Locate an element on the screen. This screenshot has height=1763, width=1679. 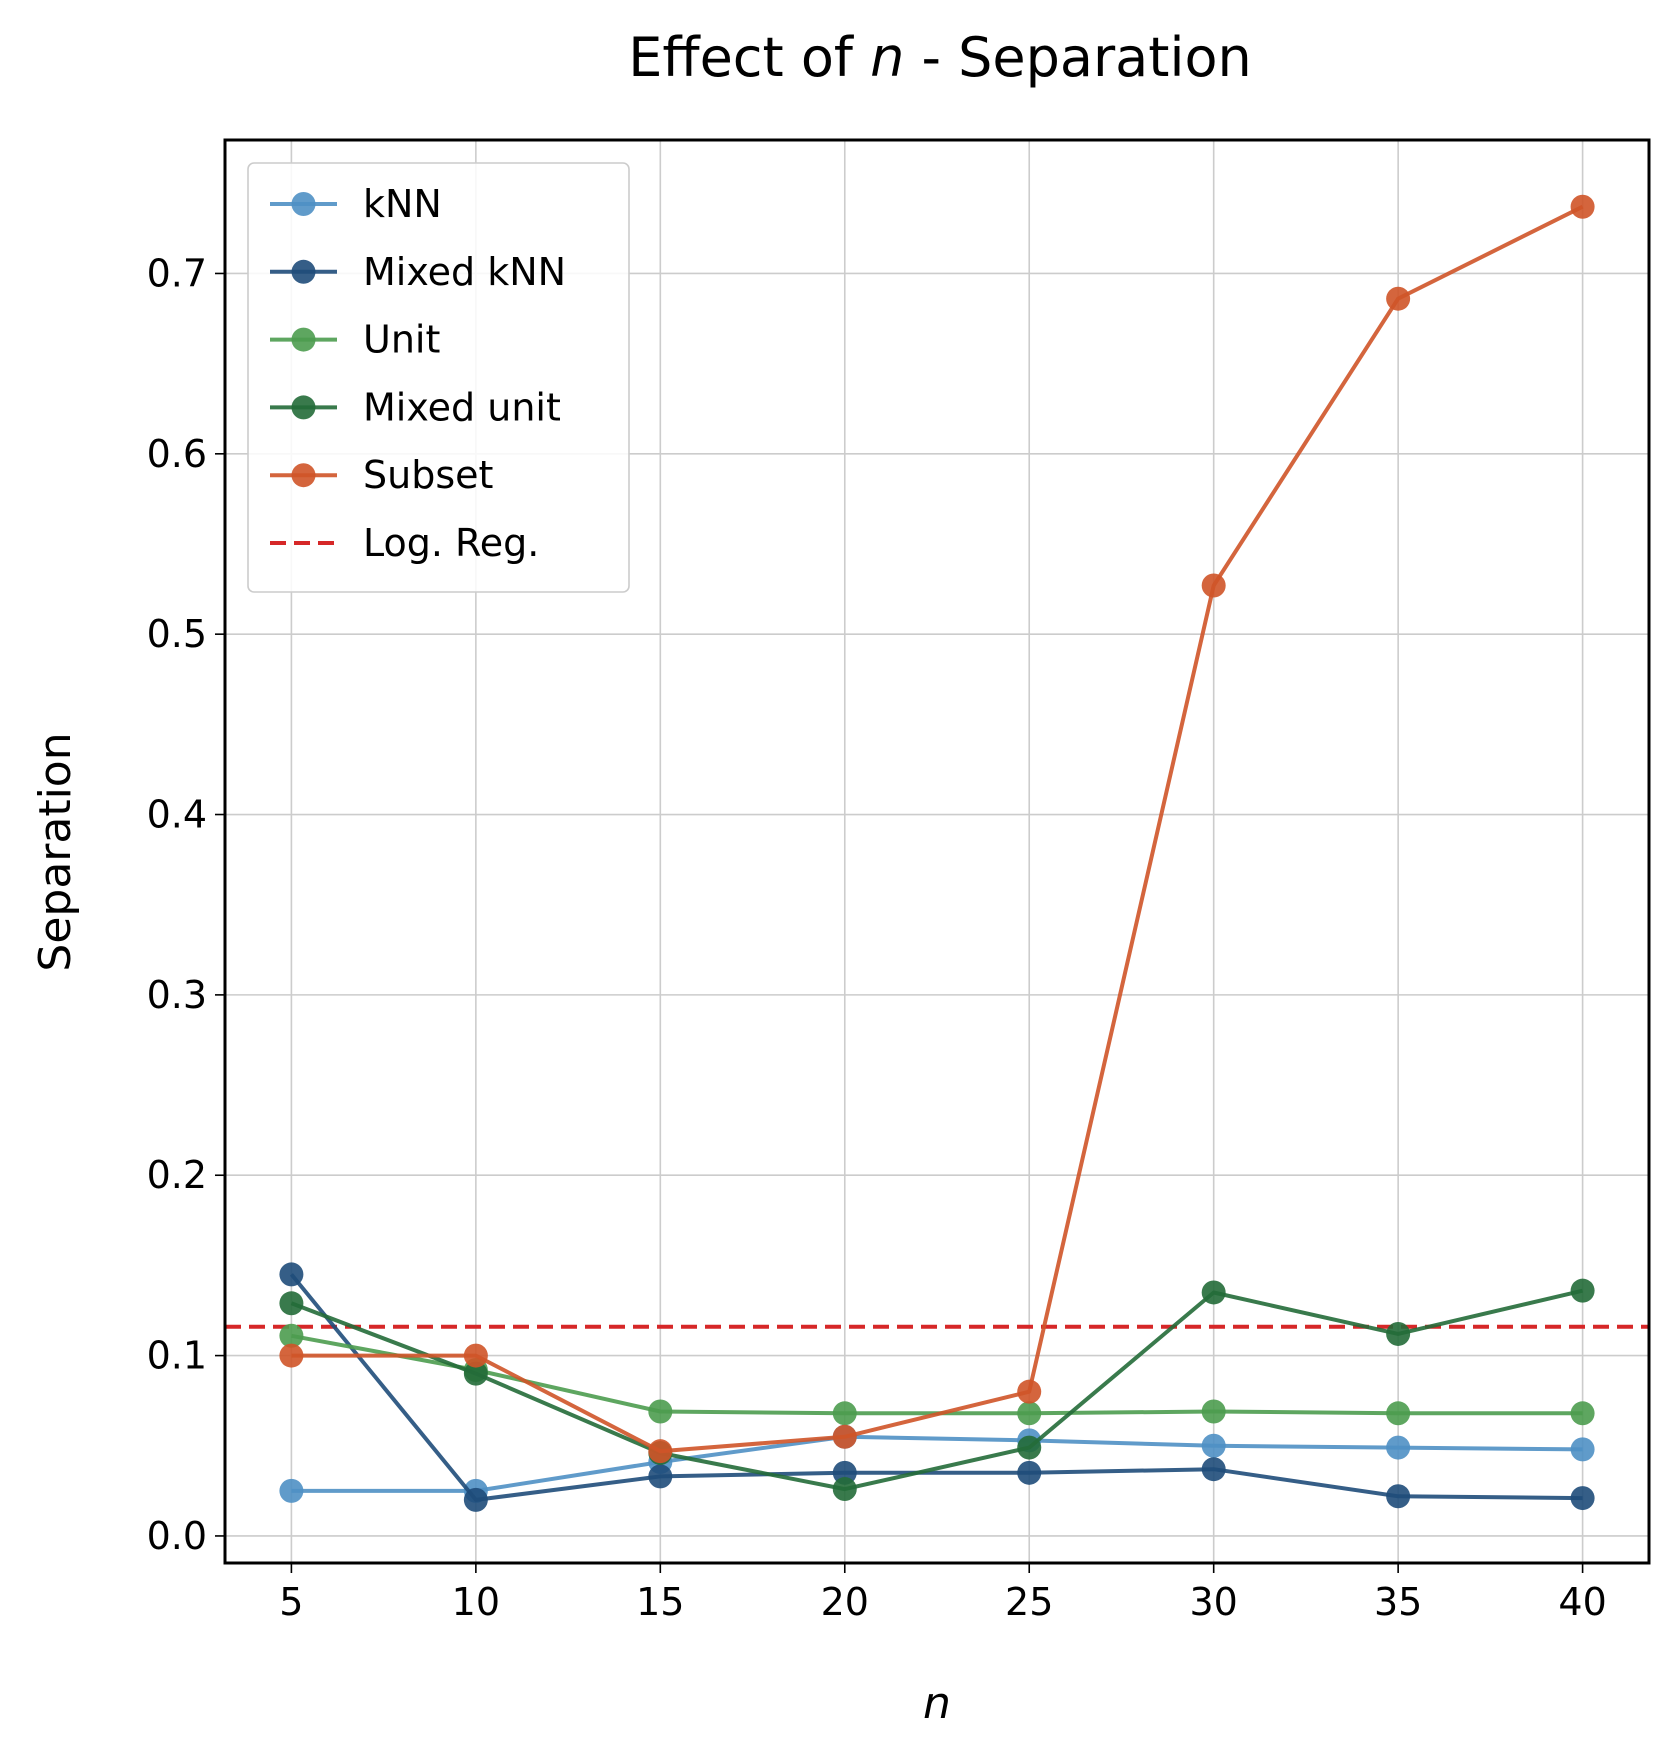
legend-label: kNN is located at coordinates (402, 204).